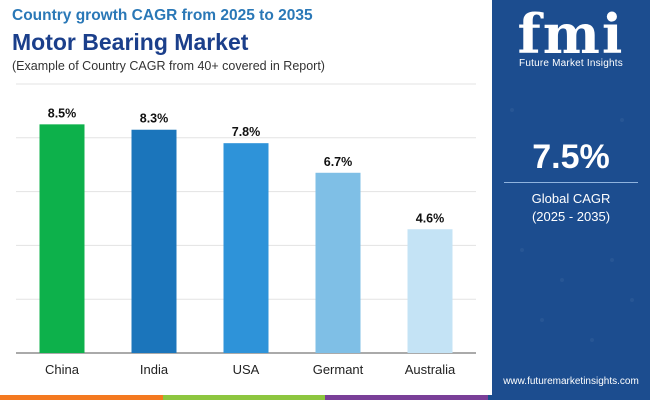 Image resolution: width=650 pixels, height=400 pixels. Describe the element at coordinates (430, 218) in the screenshot. I see `data-label-australia: 4.6%` at that location.